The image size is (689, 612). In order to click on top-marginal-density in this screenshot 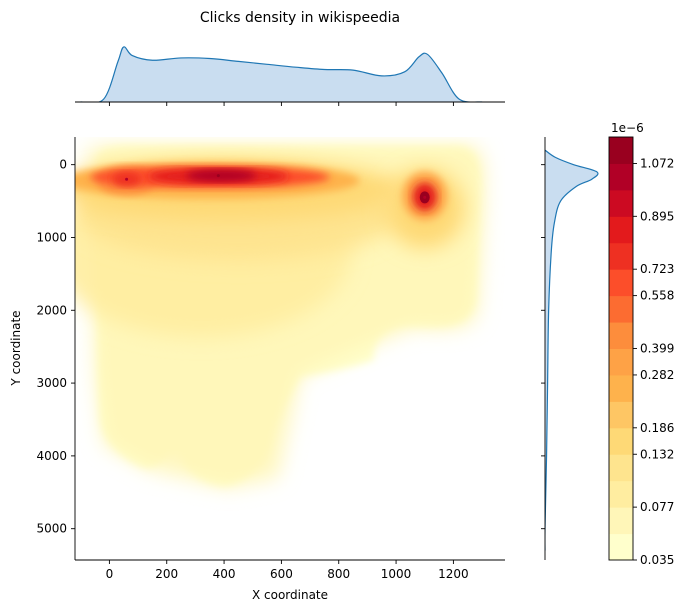, I will do `click(290, 76)`.